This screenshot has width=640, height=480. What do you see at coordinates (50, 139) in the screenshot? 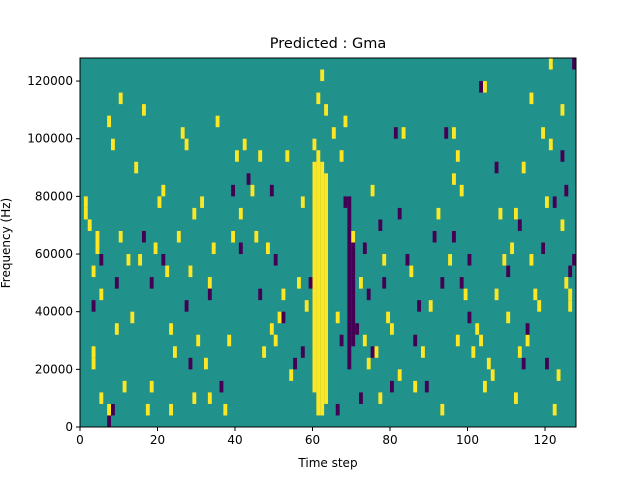
I see `y-tick-label: 100000` at bounding box center [50, 139].